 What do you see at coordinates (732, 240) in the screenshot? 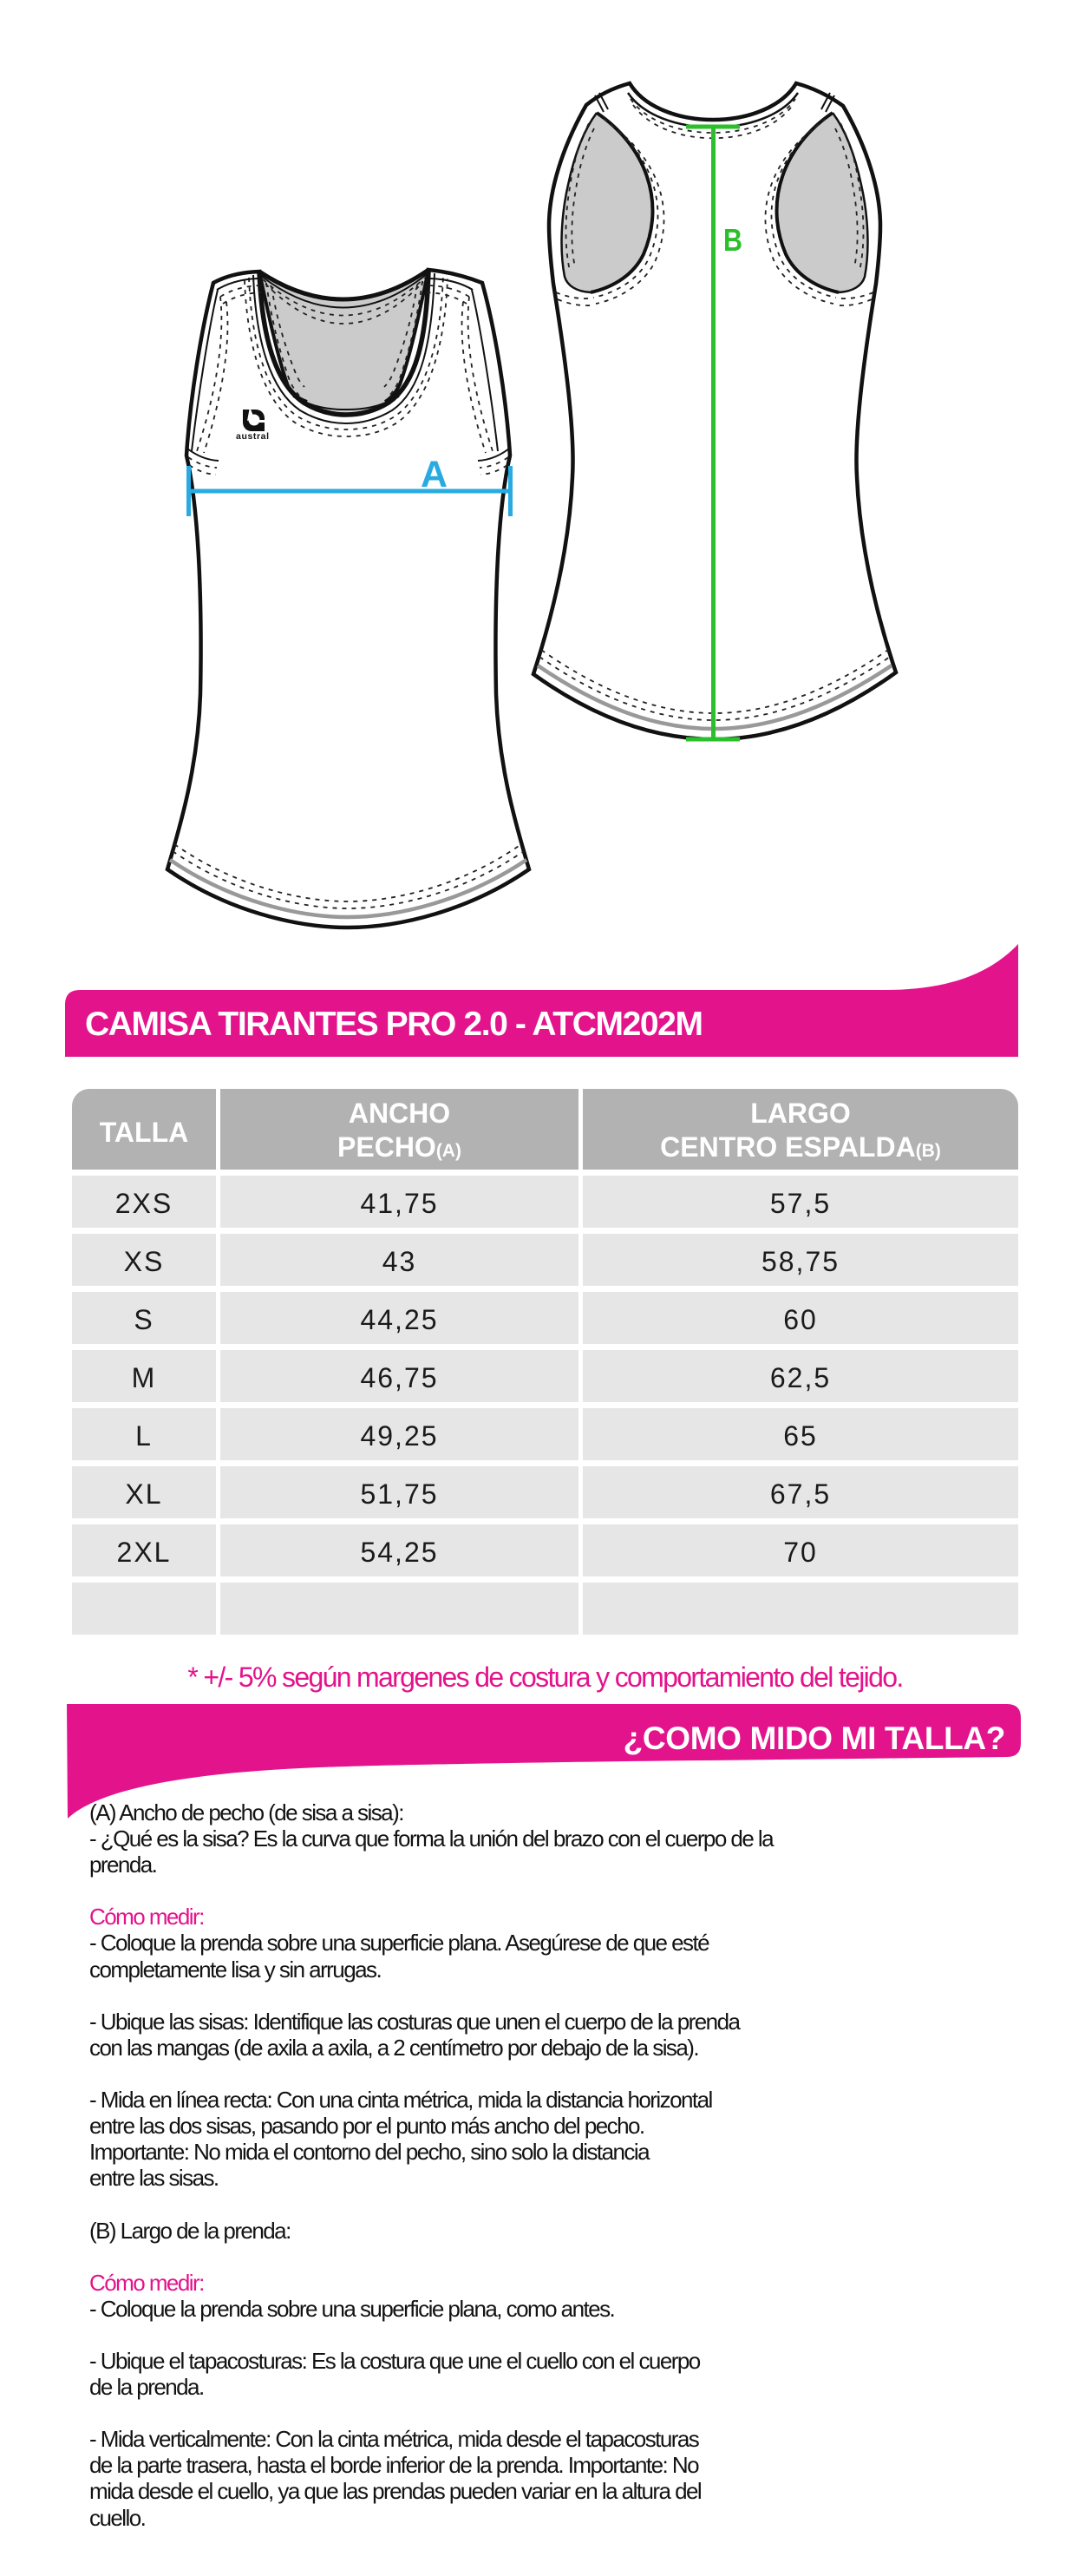
I see `svg-text: B` at bounding box center [732, 240].